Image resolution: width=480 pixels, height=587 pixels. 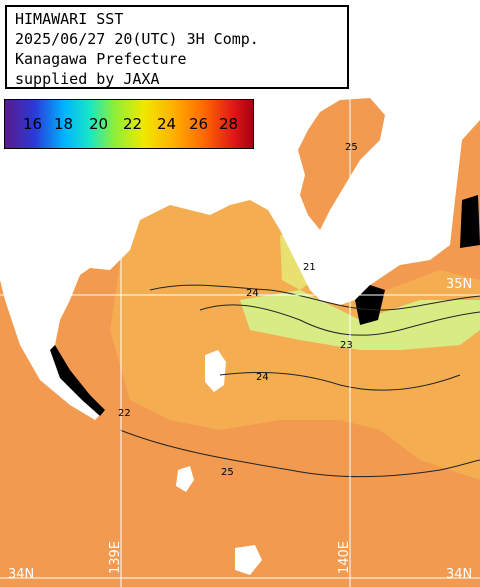 What do you see at coordinates (87, 79) in the screenshot?
I see `title-source: supplied by JAXA` at bounding box center [87, 79].